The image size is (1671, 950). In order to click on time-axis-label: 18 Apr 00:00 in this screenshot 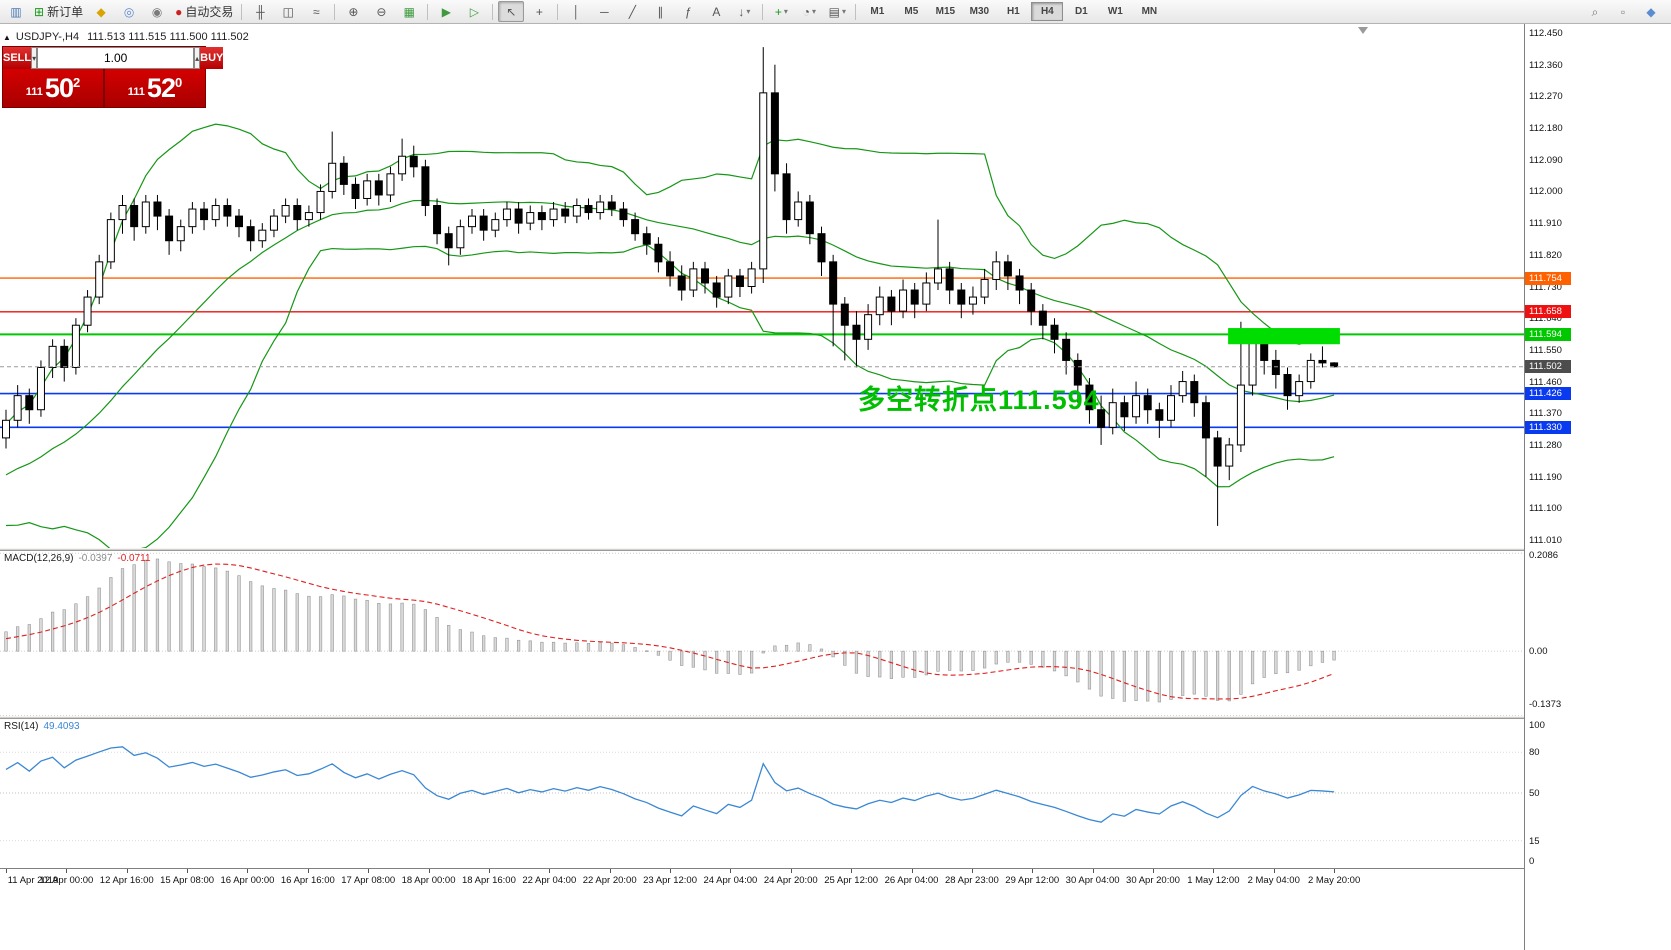, I will do `click(428, 880)`.